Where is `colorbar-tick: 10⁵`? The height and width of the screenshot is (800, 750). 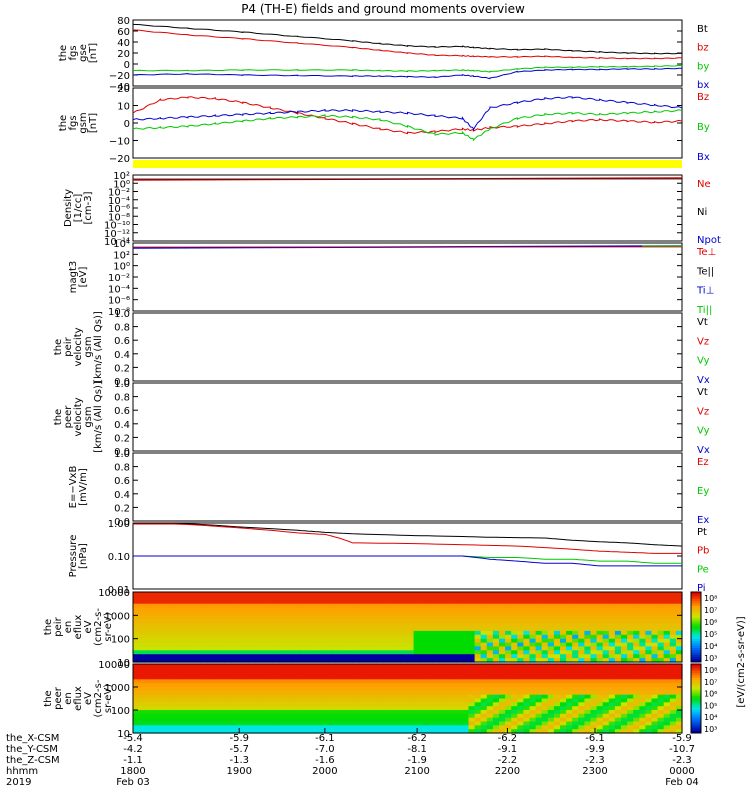
colorbar-tick: 10⁵ is located at coordinates (710, 705).